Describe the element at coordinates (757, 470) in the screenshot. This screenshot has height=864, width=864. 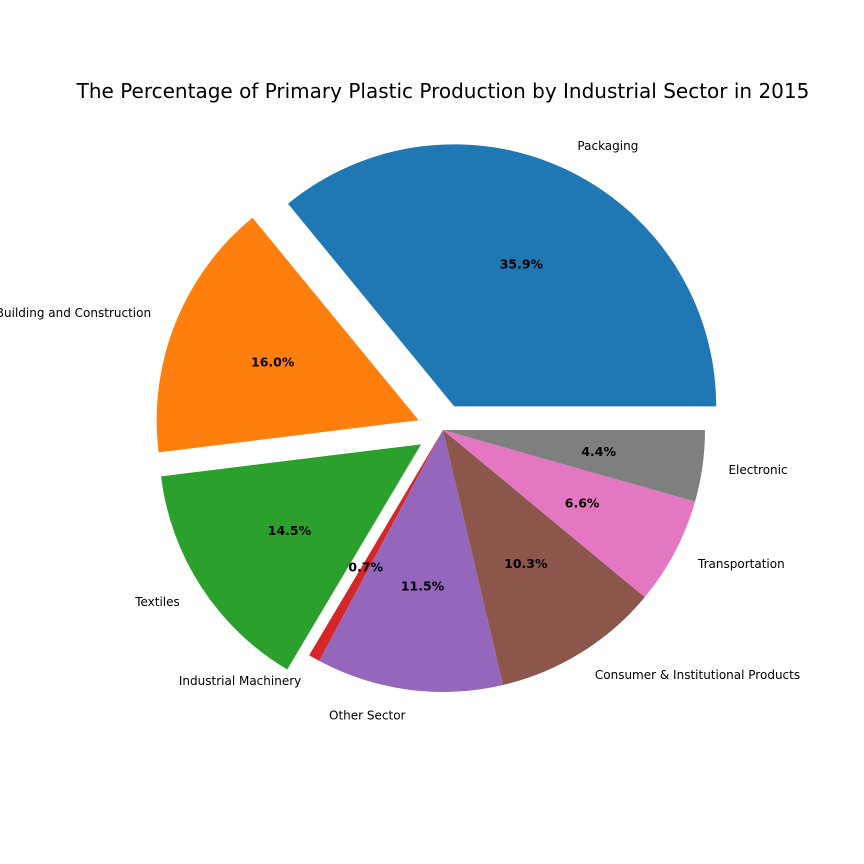
I see `slice-label-electronic: Electronic` at that location.